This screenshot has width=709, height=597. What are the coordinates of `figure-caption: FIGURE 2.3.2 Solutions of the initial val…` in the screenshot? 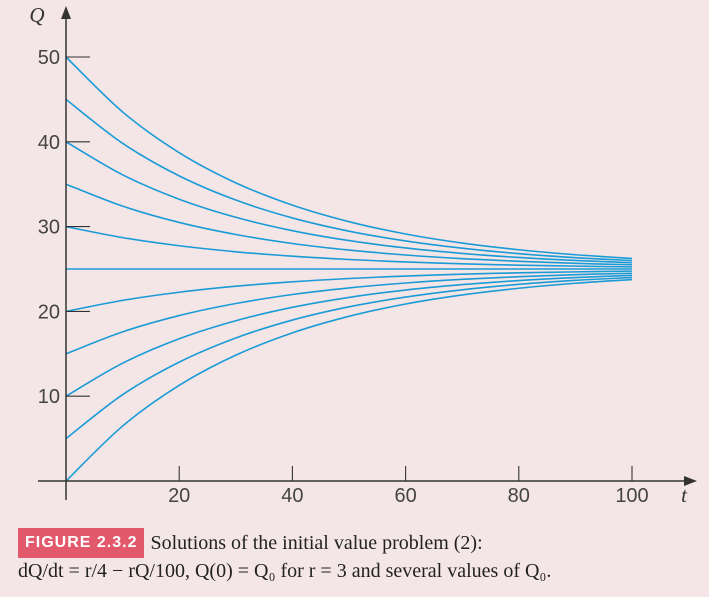 It's located at (358, 556).